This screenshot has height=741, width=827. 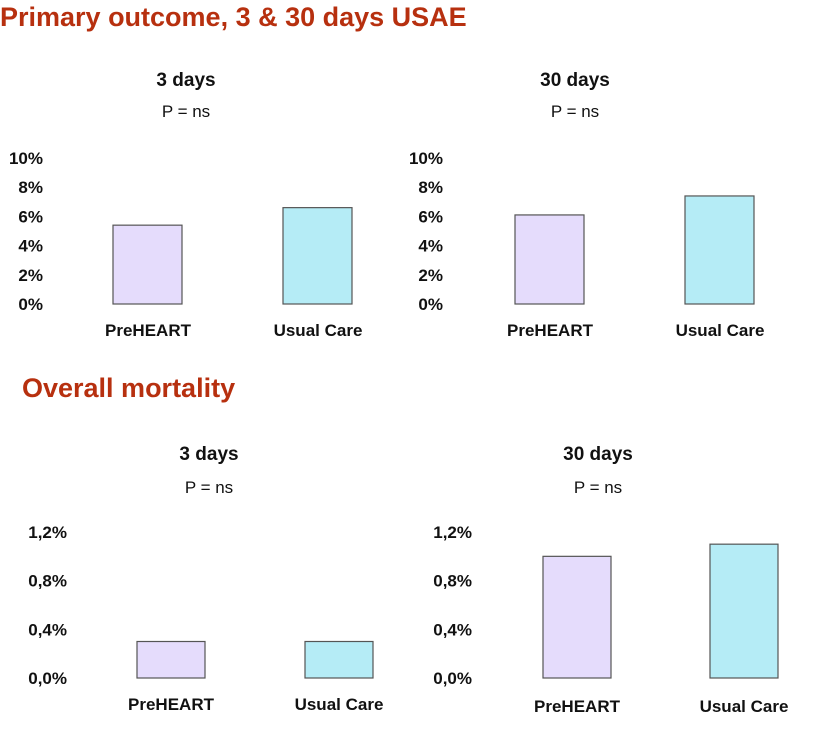 What do you see at coordinates (233, 17) in the screenshot?
I see `primary-outcome-title: Primary outcome, 3 & 30 days USAE` at bounding box center [233, 17].